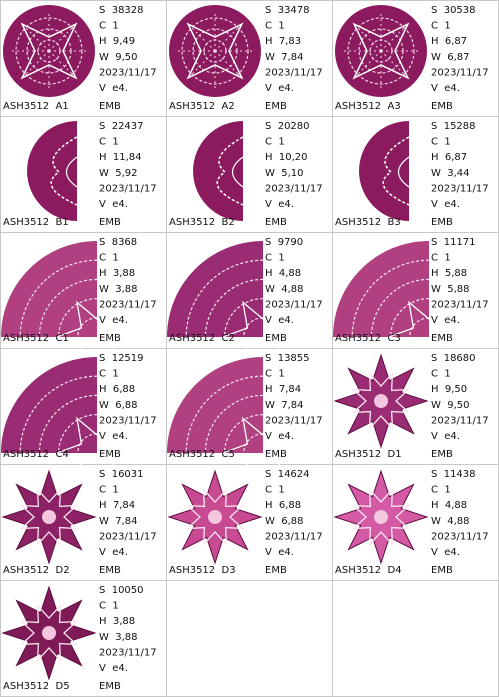 The width and height of the screenshot is (499, 697). I want to click on design-info: H 7,83, so click(283, 41).